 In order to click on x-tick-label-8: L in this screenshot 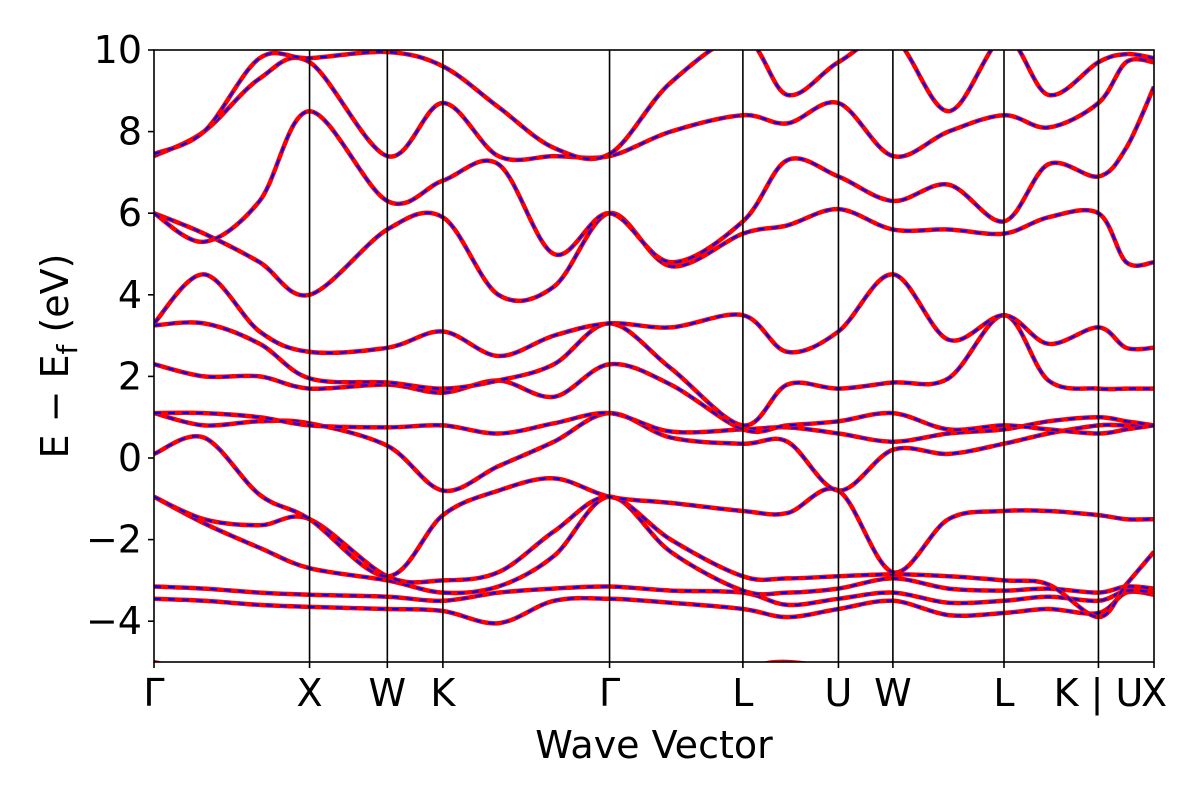, I will do `click(1003, 693)`.